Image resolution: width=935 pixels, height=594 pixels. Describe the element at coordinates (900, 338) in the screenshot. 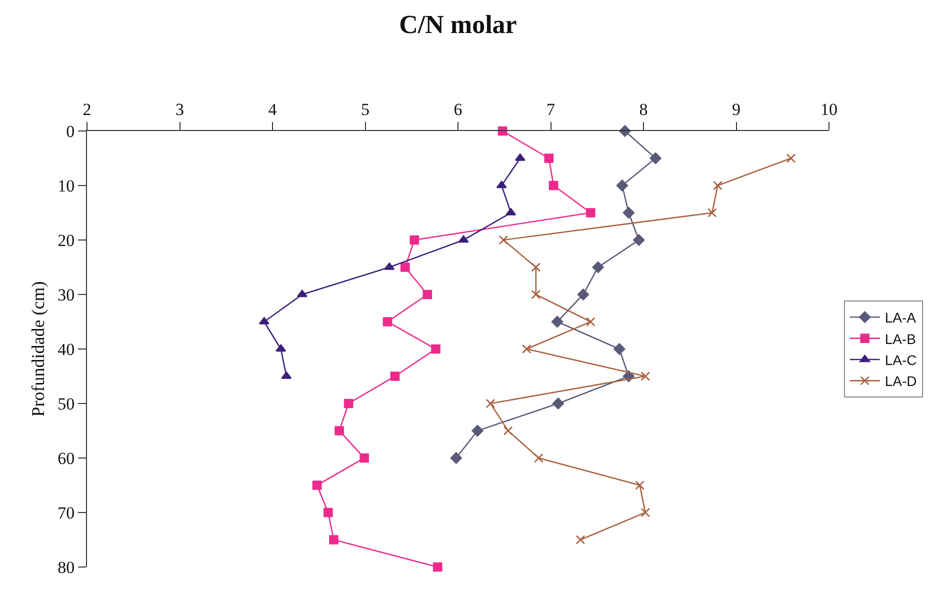

I see `legend-label: LA-B` at that location.